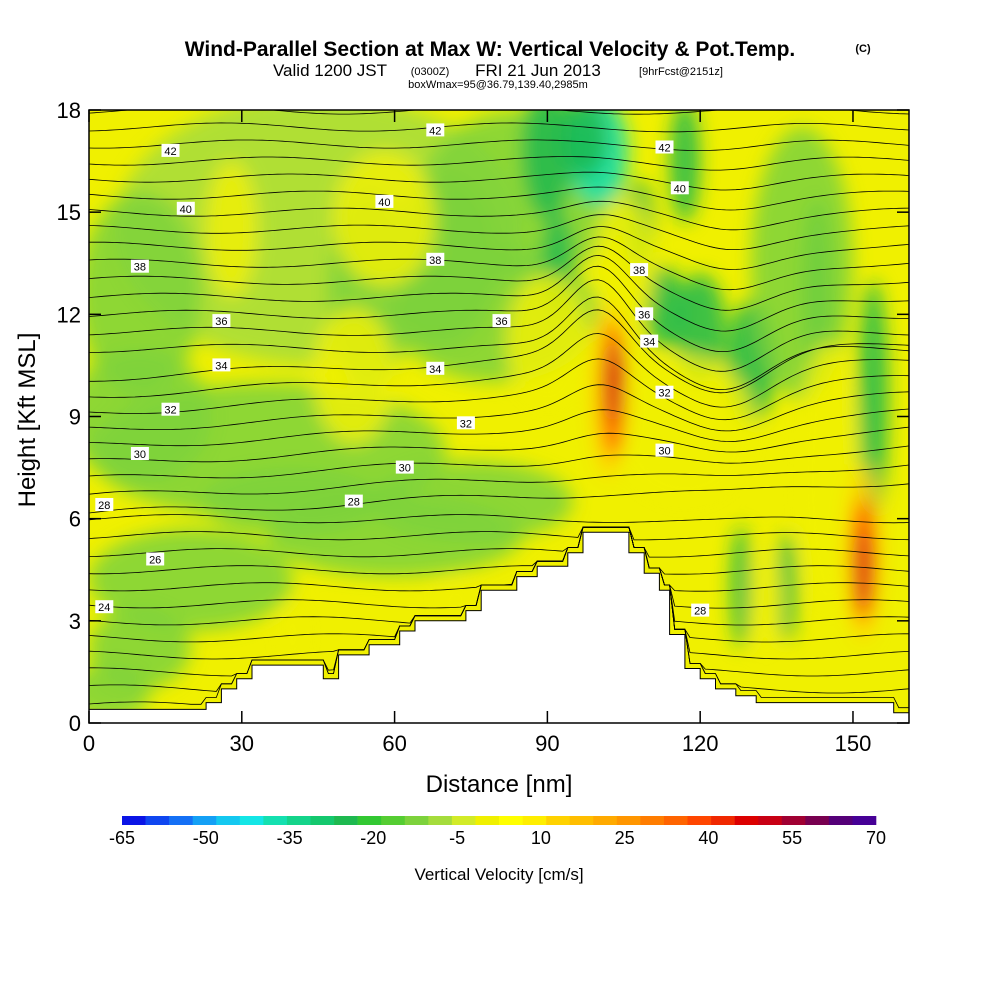 The image size is (1000, 1000). Describe the element at coordinates (499, 784) in the screenshot. I see `x-axis-label: Distance [nm]` at that location.